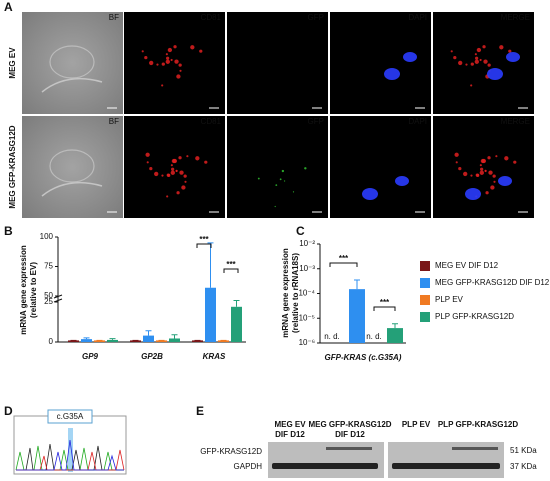 Image resolution: width=550 pixels, height=481 pixels. Describe the element at coordinates (70, 416) in the screenshot. I see `mutation-label: c.G35A` at that location.